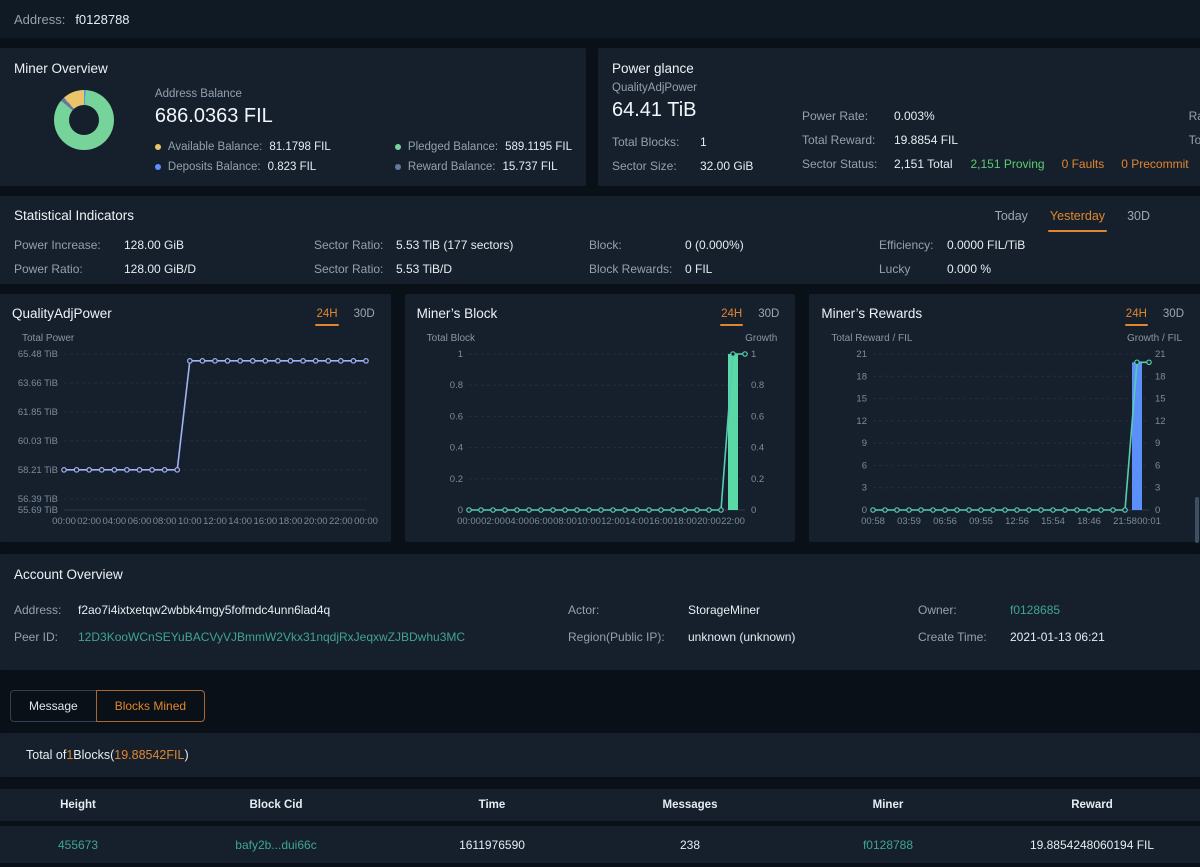 Image resolution: width=1200 pixels, height=867 pixels. I want to click on block-rewards-stat: Block Rewards: 0 FIL, so click(651, 269).